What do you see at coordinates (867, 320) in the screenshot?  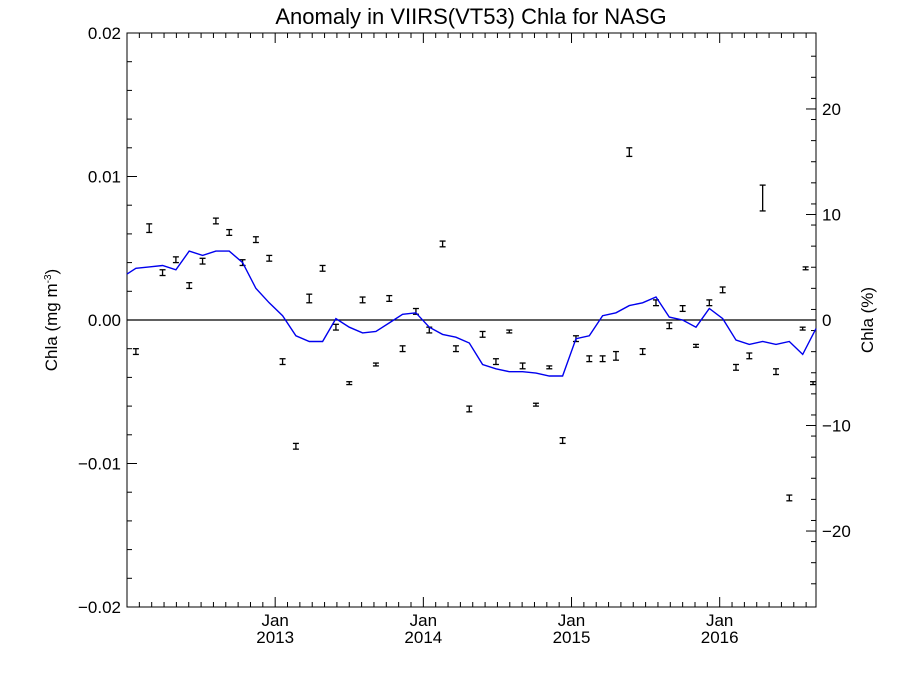 I see `y2-axis-label: Chla (%)` at bounding box center [867, 320].